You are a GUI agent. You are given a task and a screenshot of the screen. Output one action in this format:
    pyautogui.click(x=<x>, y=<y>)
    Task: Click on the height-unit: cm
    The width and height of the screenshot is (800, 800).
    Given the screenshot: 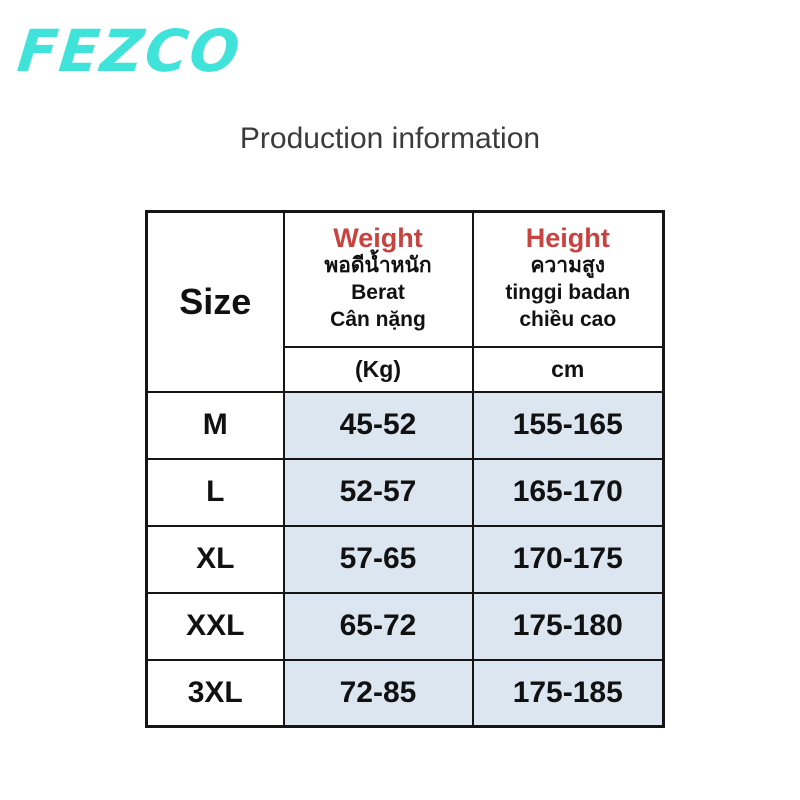 What is the action you would take?
    pyautogui.click(x=568, y=369)
    